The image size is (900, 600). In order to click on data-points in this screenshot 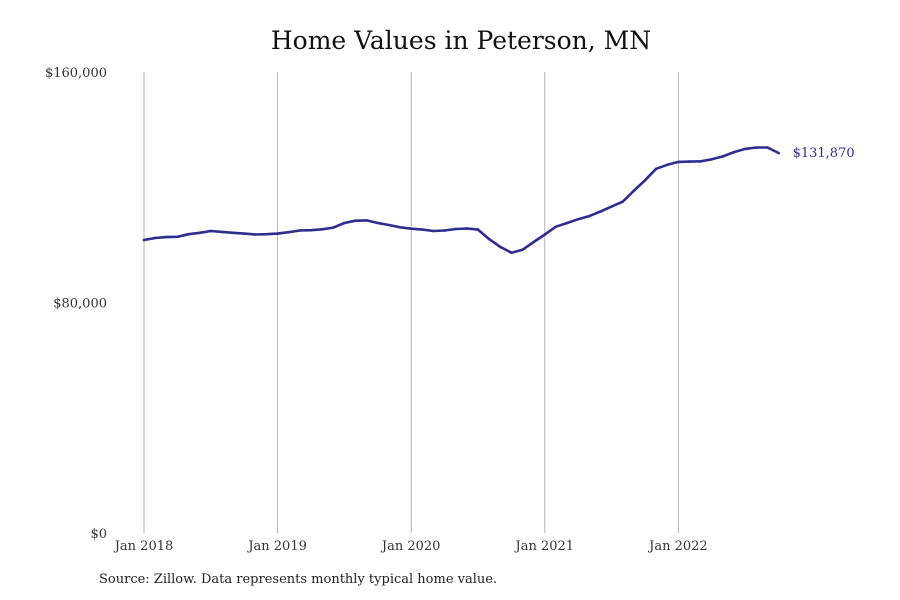, I will do `click(461, 200)`.